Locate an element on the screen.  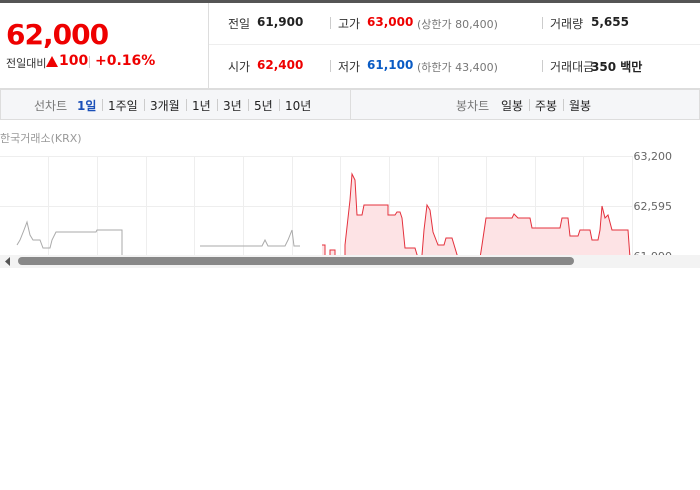
period-tab: 1년 is located at coordinates (201, 106).